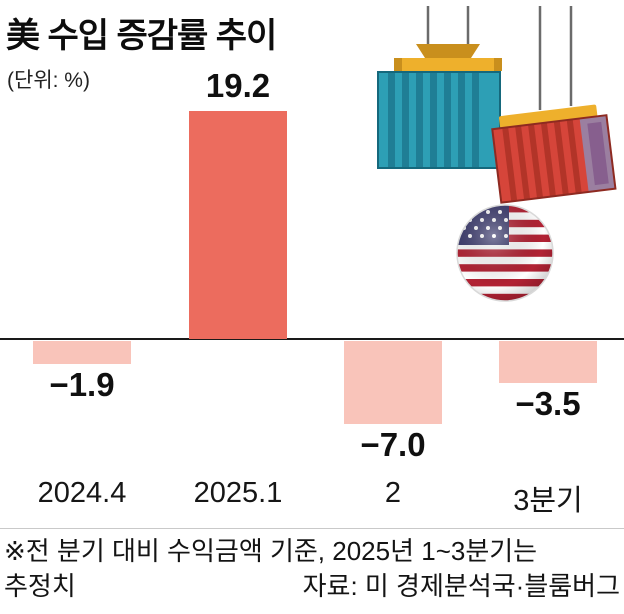 This screenshot has width=624, height=614. Describe the element at coordinates (82, 384) in the screenshot. I see `bar-value-label: −1.9` at that location.